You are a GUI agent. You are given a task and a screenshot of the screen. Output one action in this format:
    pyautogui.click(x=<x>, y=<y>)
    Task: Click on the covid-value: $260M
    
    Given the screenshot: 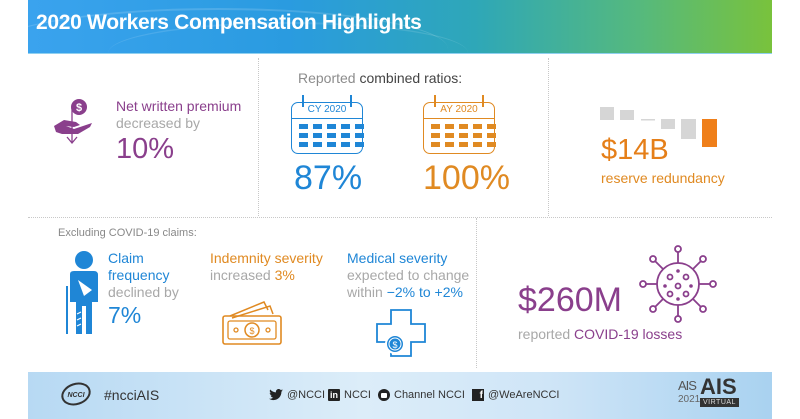 What is the action you would take?
    pyautogui.click(x=570, y=300)
    